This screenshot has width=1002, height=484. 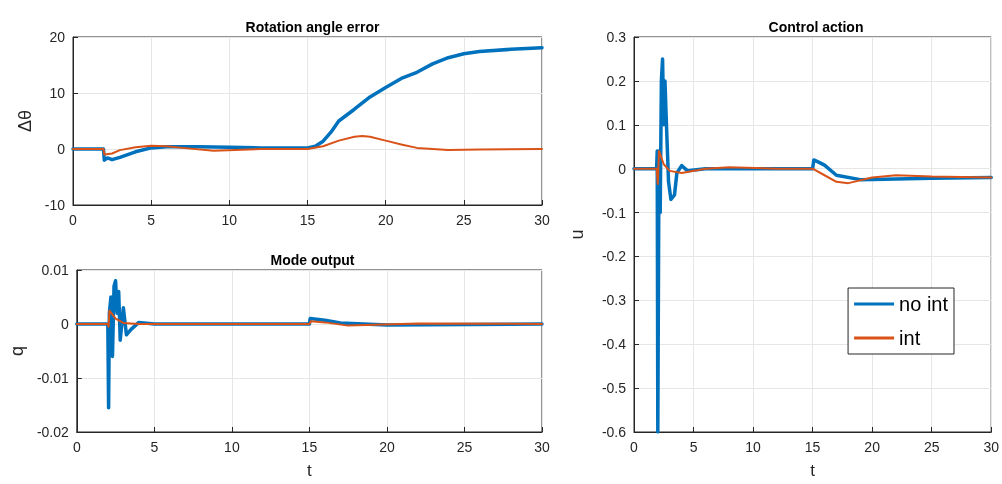 What do you see at coordinates (24, 121) in the screenshot?
I see `y-axis-title: Δθ` at bounding box center [24, 121].